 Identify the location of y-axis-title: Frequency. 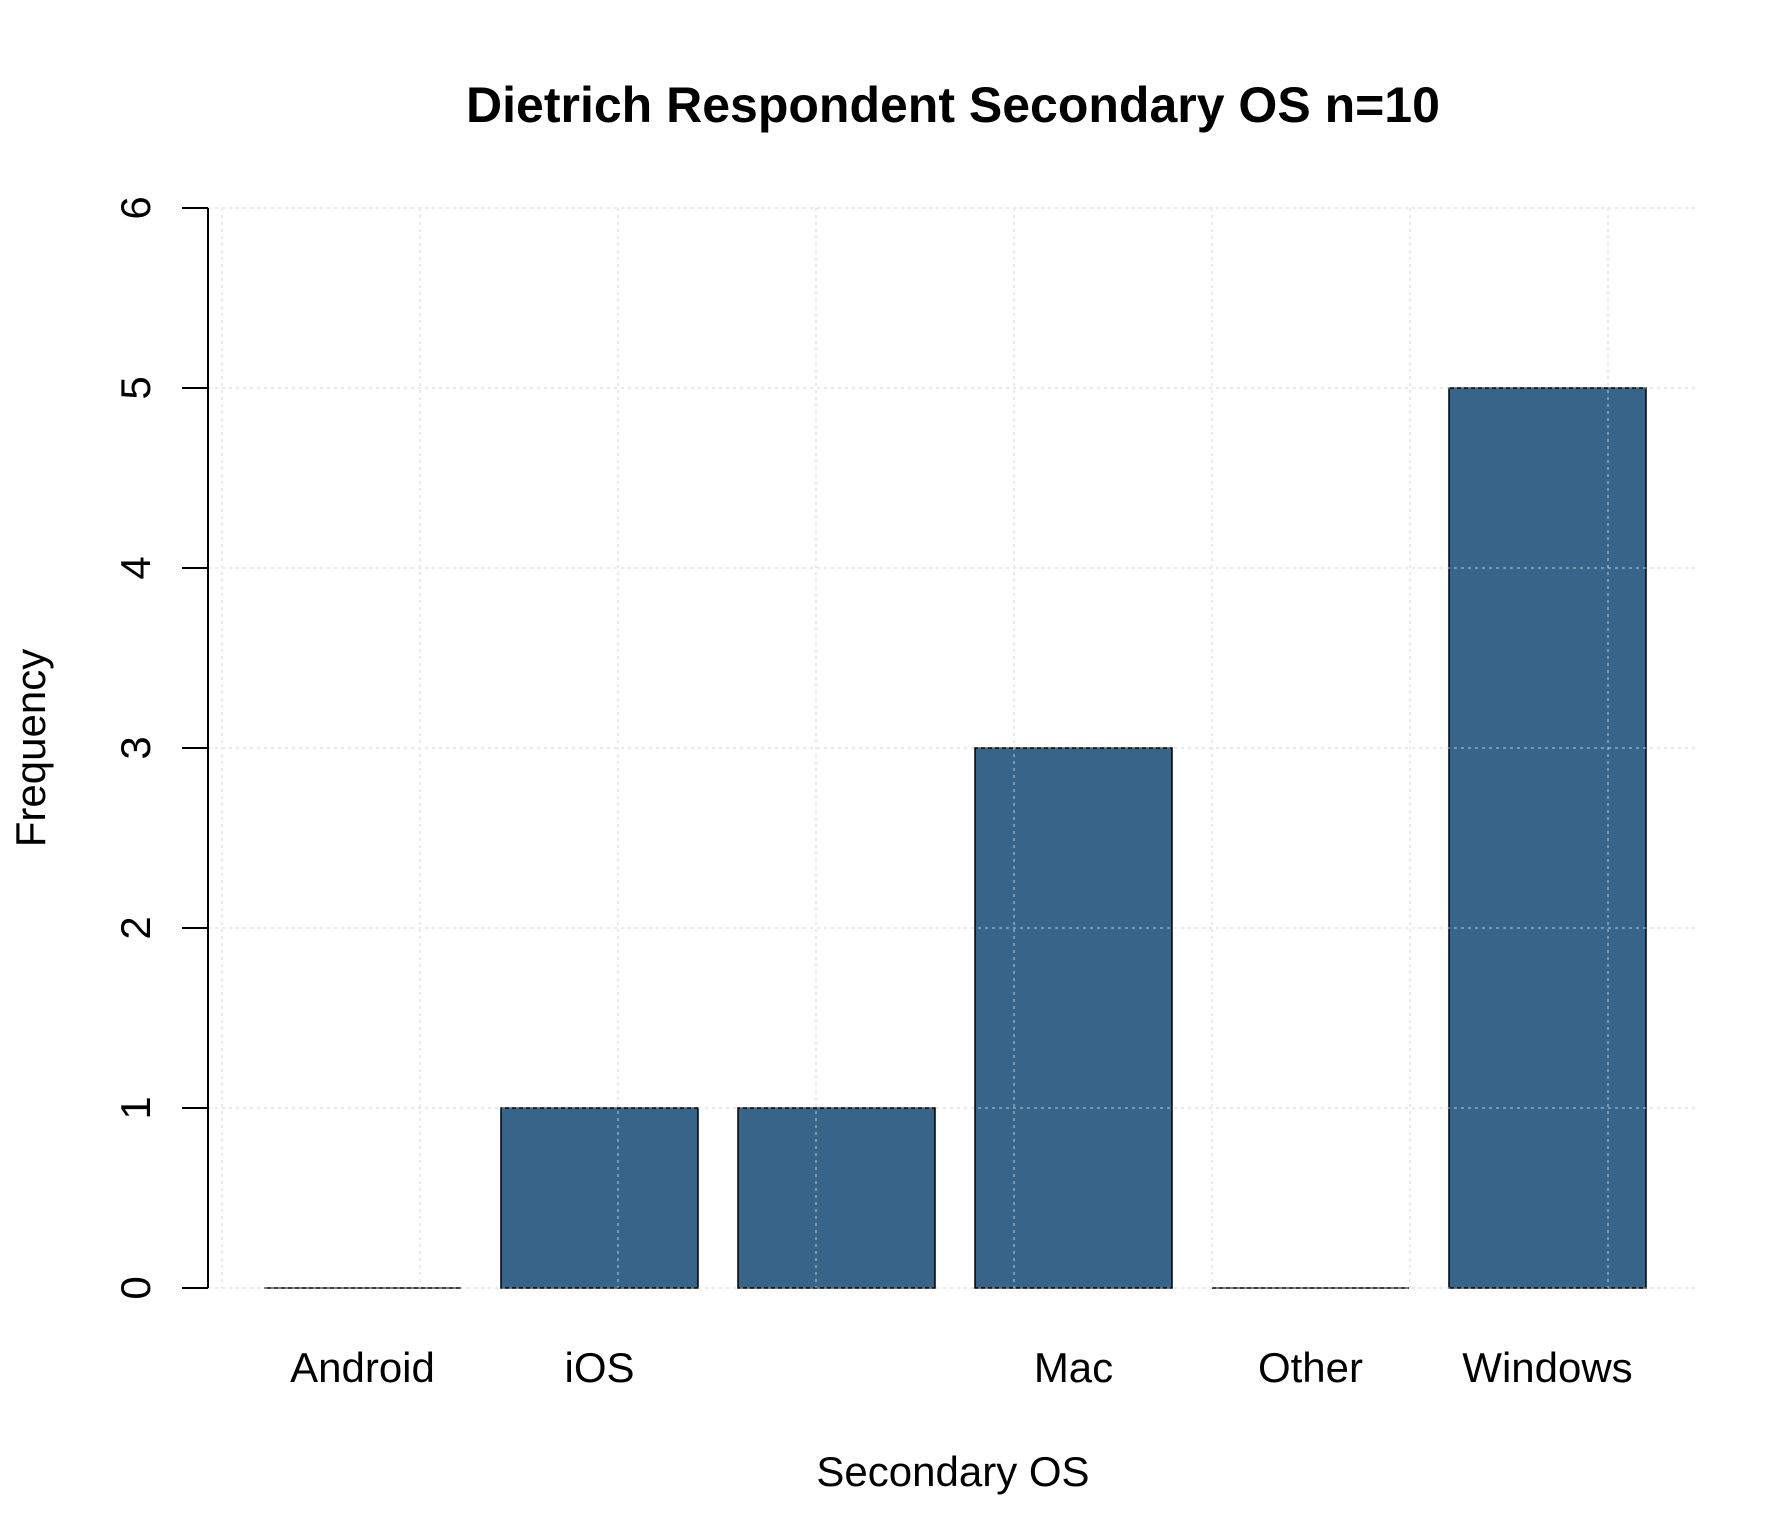
(30, 748).